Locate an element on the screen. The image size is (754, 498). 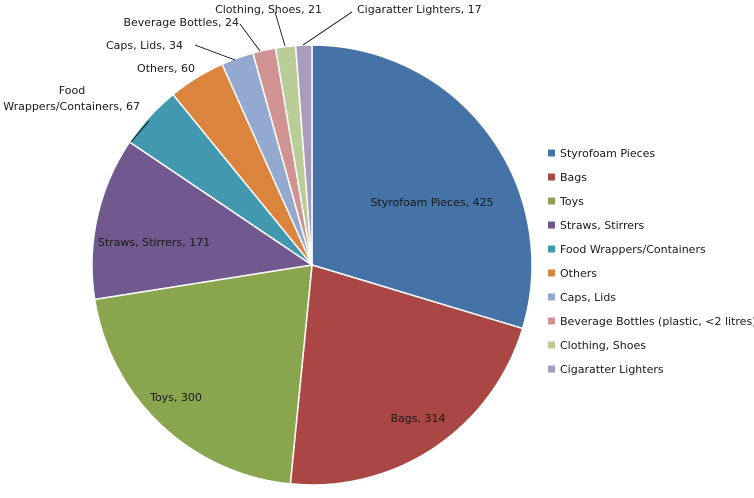
legend-label: Cigaratter Lighters is located at coordinates (612, 369).